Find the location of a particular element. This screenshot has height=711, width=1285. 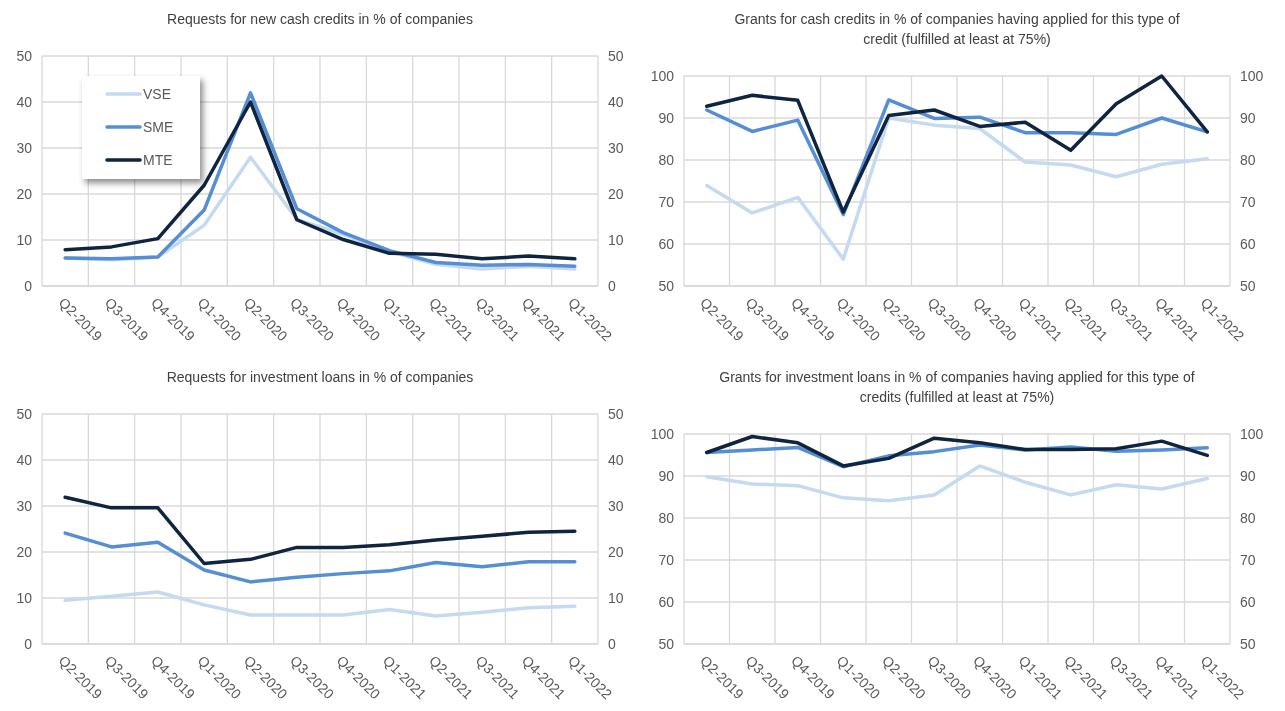

chart-title: Requests for new cash credits in % of companies is located at coordinates (320, 19).